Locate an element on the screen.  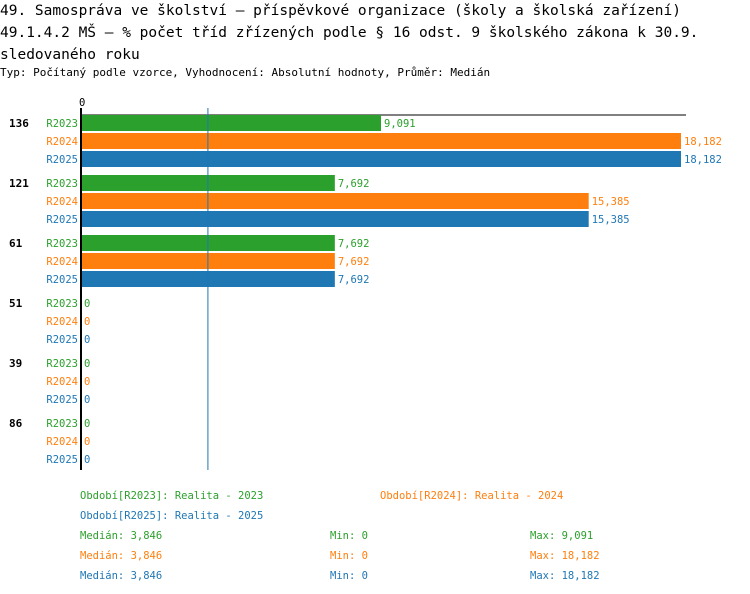
median-r2024: Medián: 3,846 is located at coordinates (121, 556).